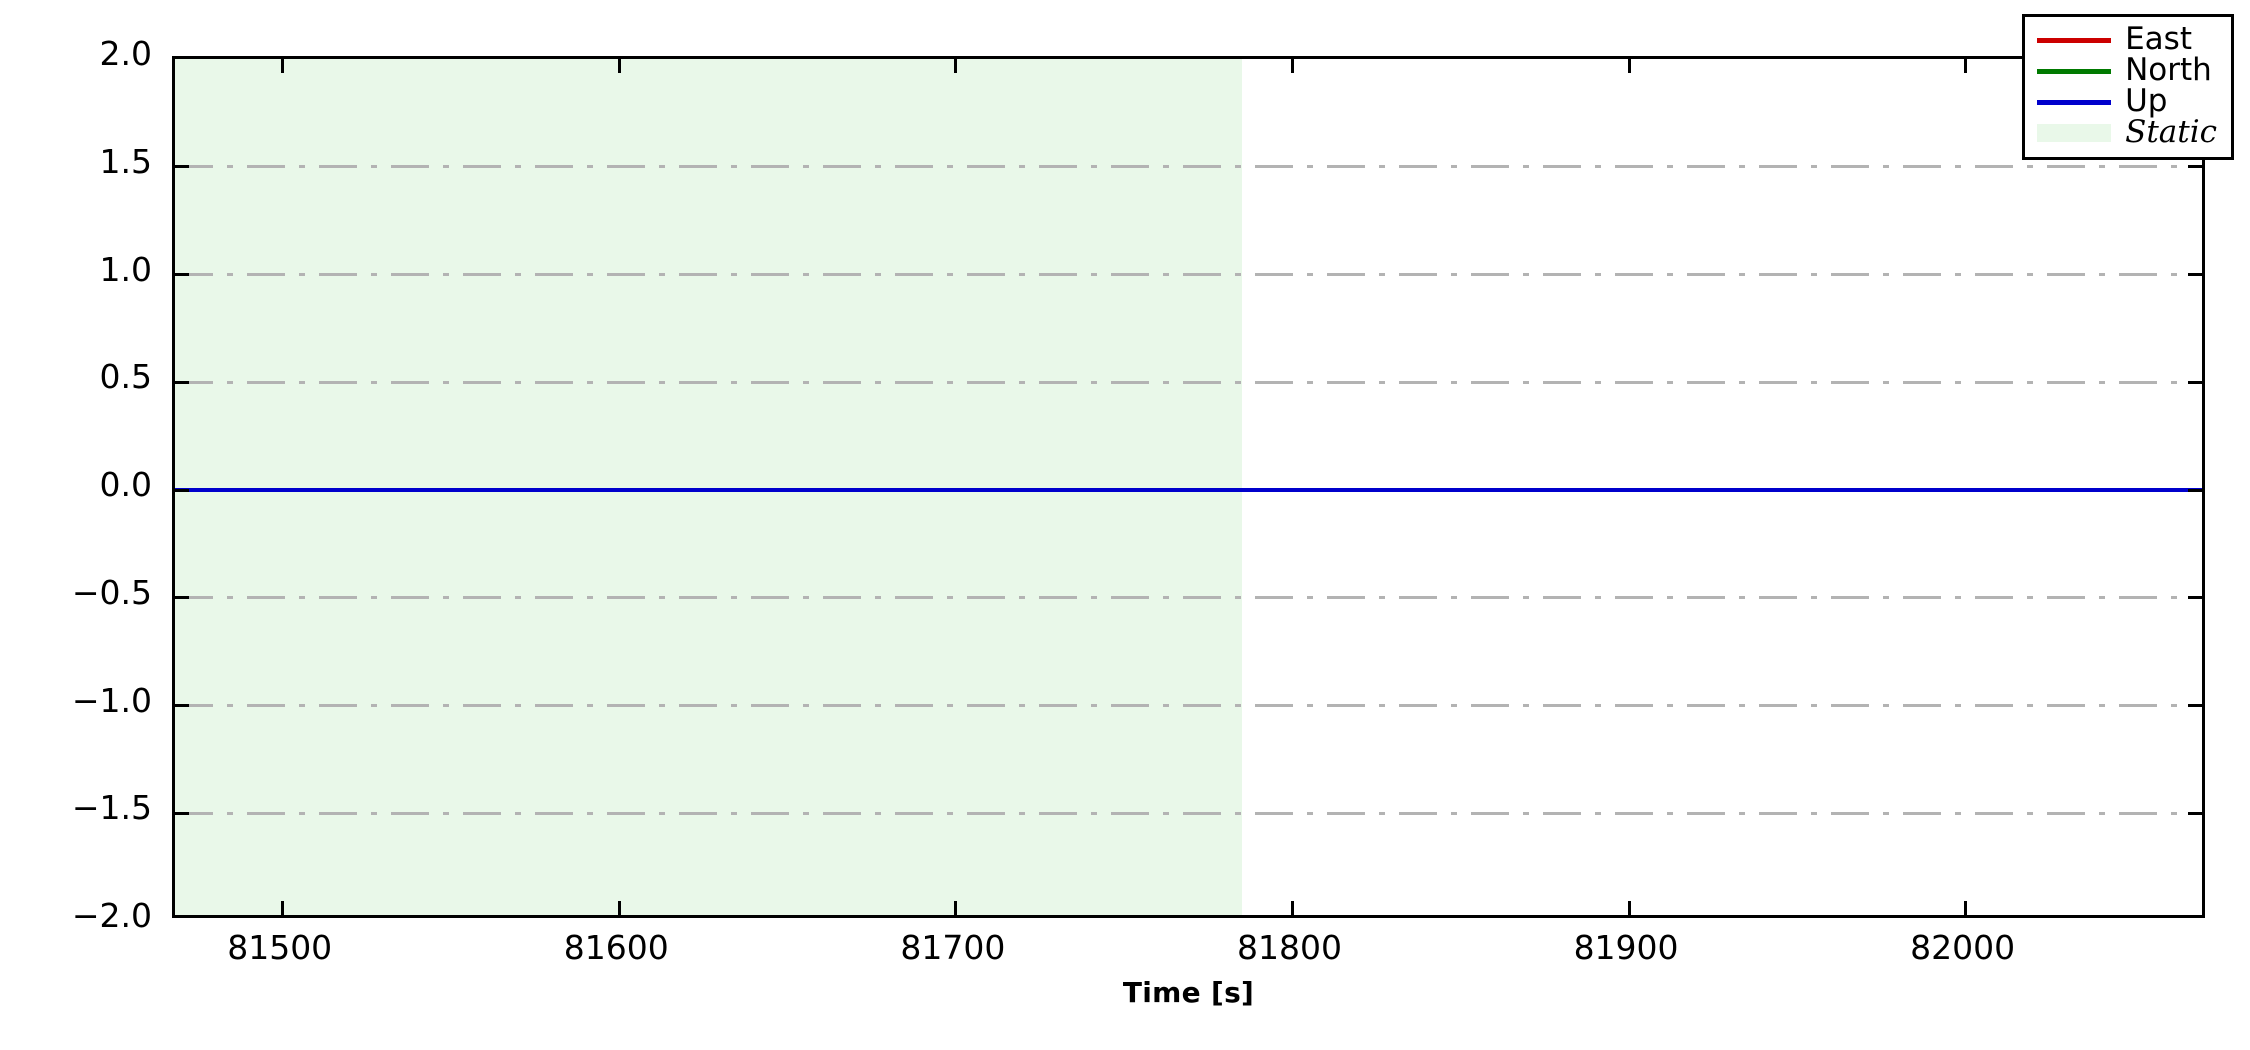 Image resolution: width=2250 pixels, height=1050 pixels. I want to click on legend-item-up: Up, so click(2127, 101).